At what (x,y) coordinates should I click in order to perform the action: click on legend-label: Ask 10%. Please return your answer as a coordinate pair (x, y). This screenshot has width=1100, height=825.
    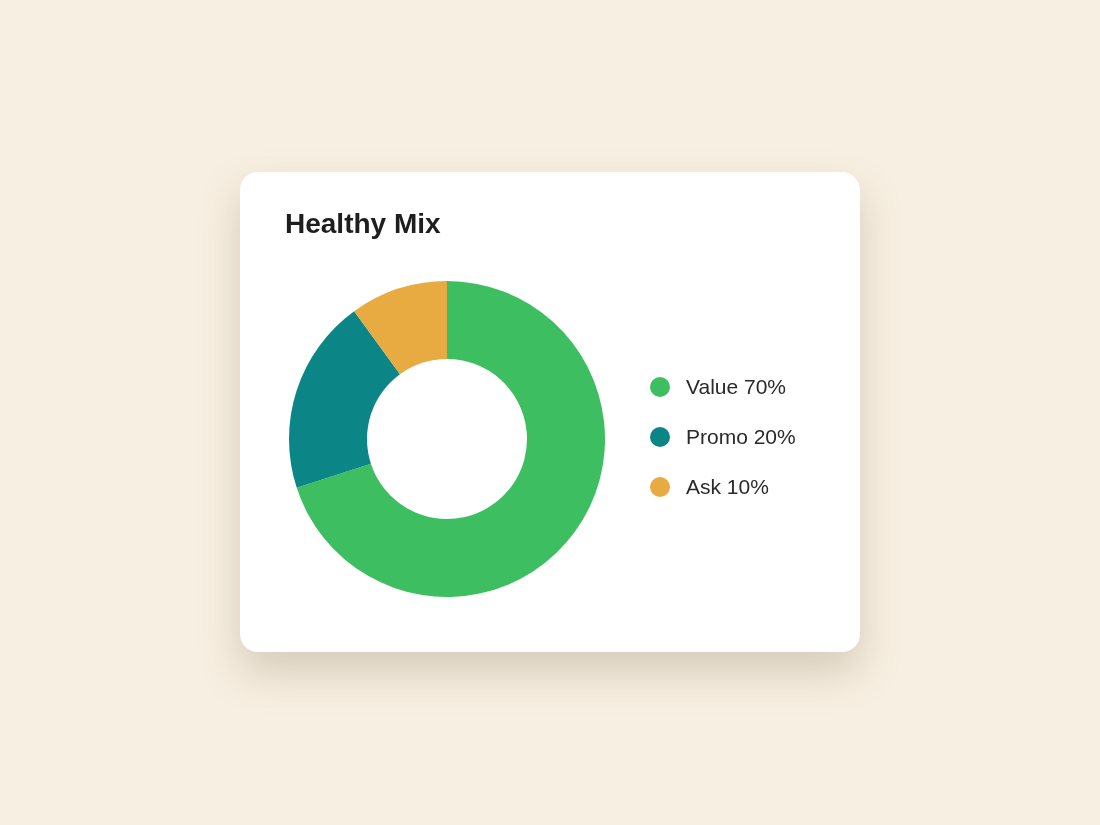
    Looking at the image, I should click on (727, 487).